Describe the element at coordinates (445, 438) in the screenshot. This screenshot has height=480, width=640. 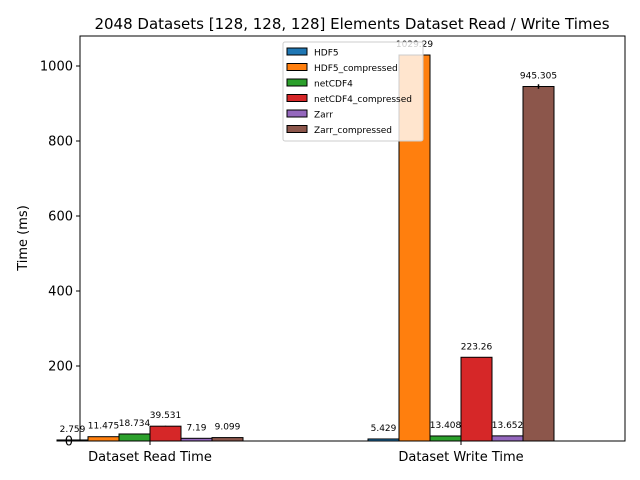
I see `bar-netcdf4-write` at that location.